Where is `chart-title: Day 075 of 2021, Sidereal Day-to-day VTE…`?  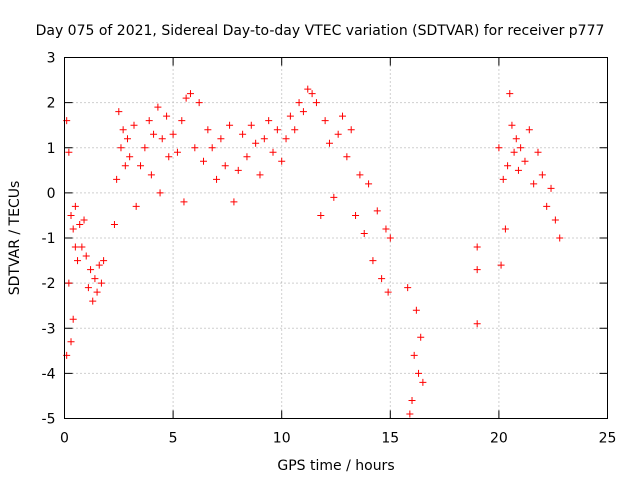 chart-title: Day 075 of 2021, Sidereal Day-to-day VTE… is located at coordinates (320, 31).